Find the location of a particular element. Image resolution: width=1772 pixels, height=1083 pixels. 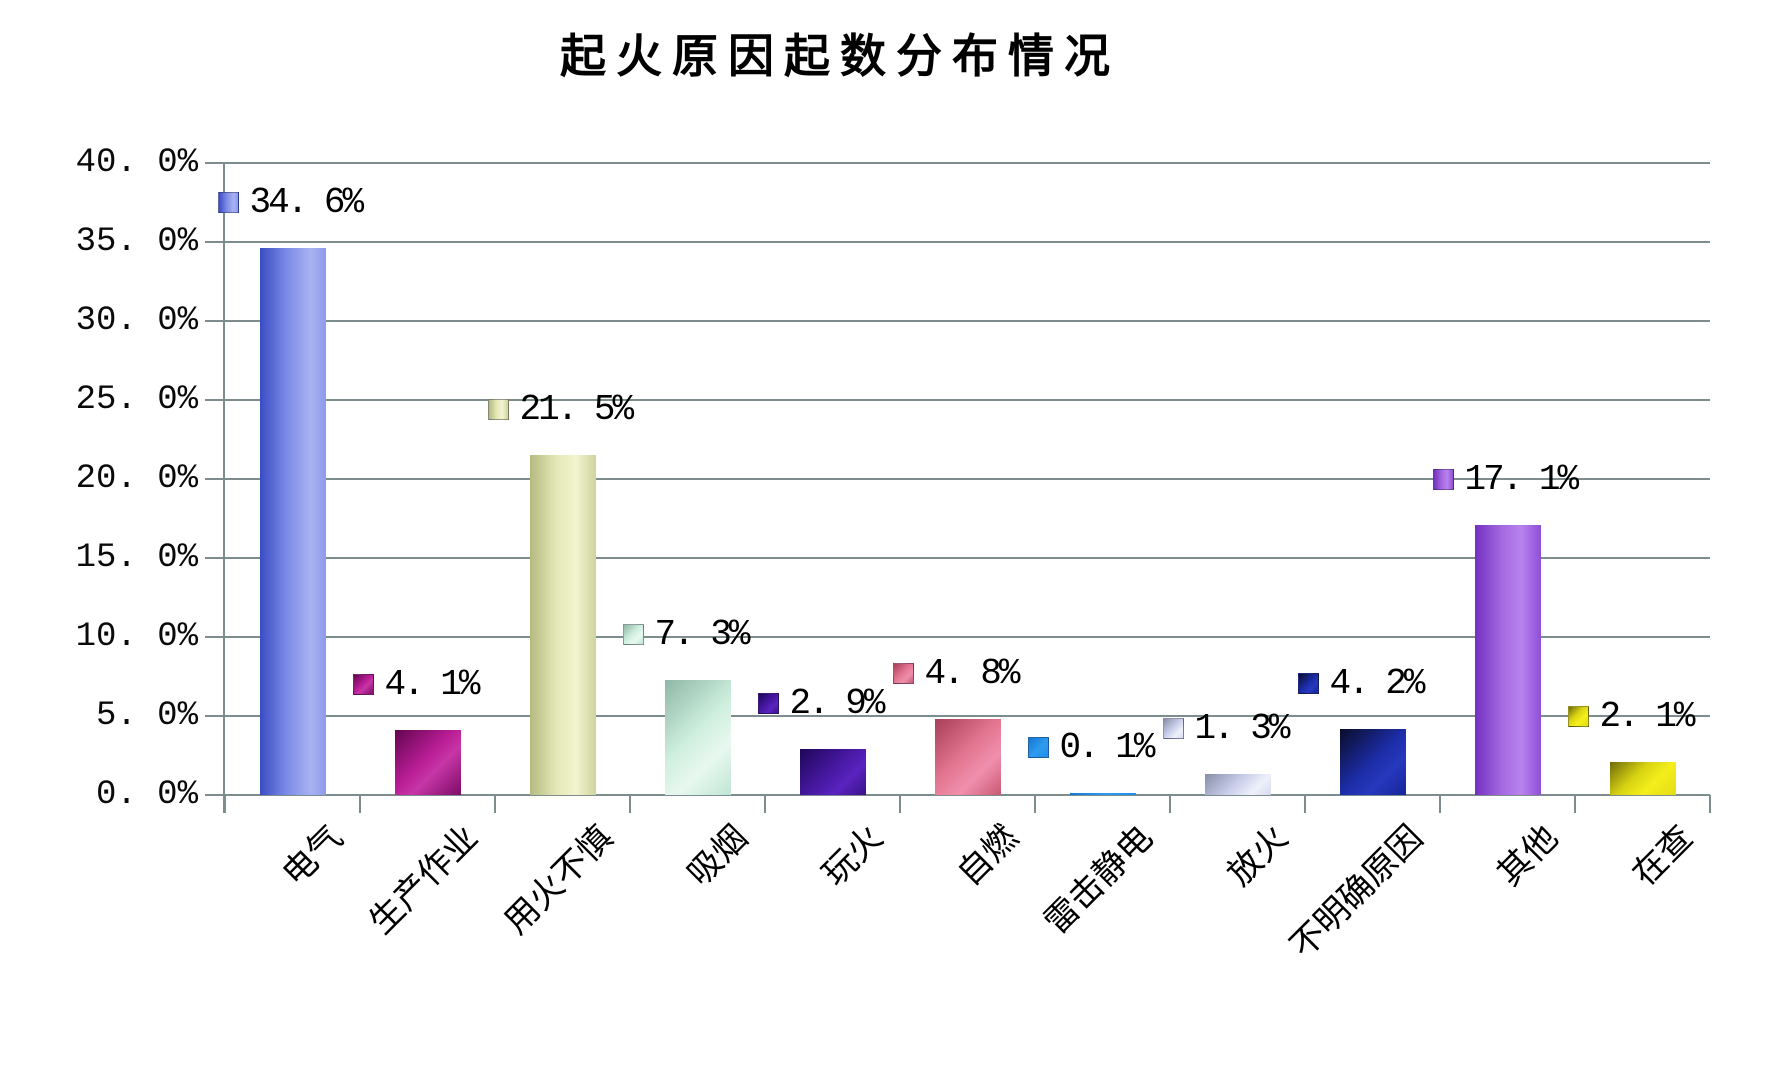

y-axis-label: 20. 0% is located at coordinates (136, 479).